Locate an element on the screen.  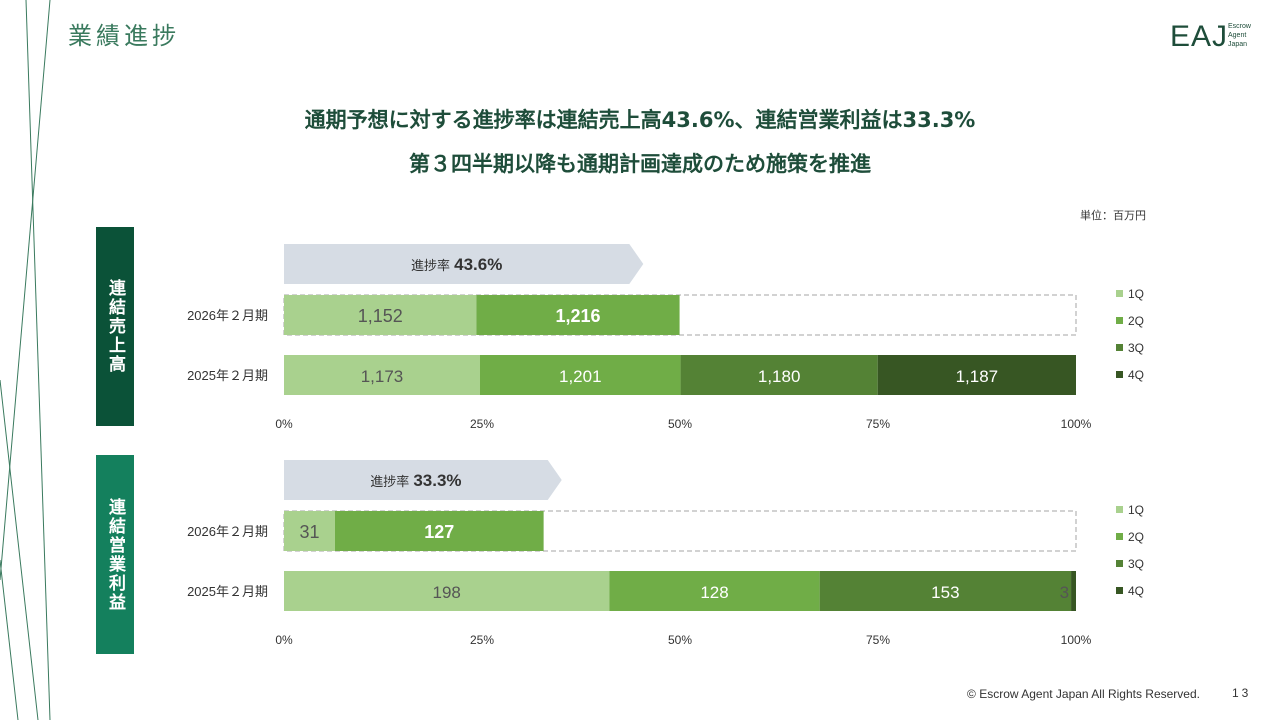
data-label: 198 is located at coordinates (446, 592).